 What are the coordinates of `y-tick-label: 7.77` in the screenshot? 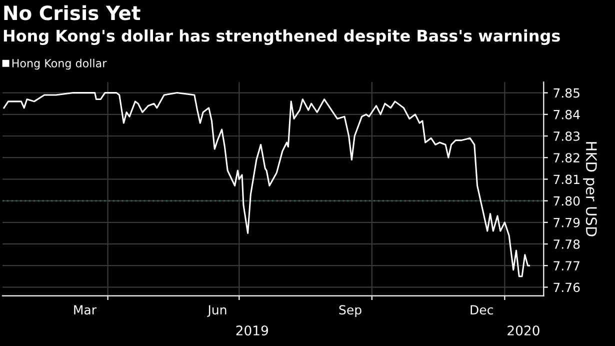 It's located at (567, 265).